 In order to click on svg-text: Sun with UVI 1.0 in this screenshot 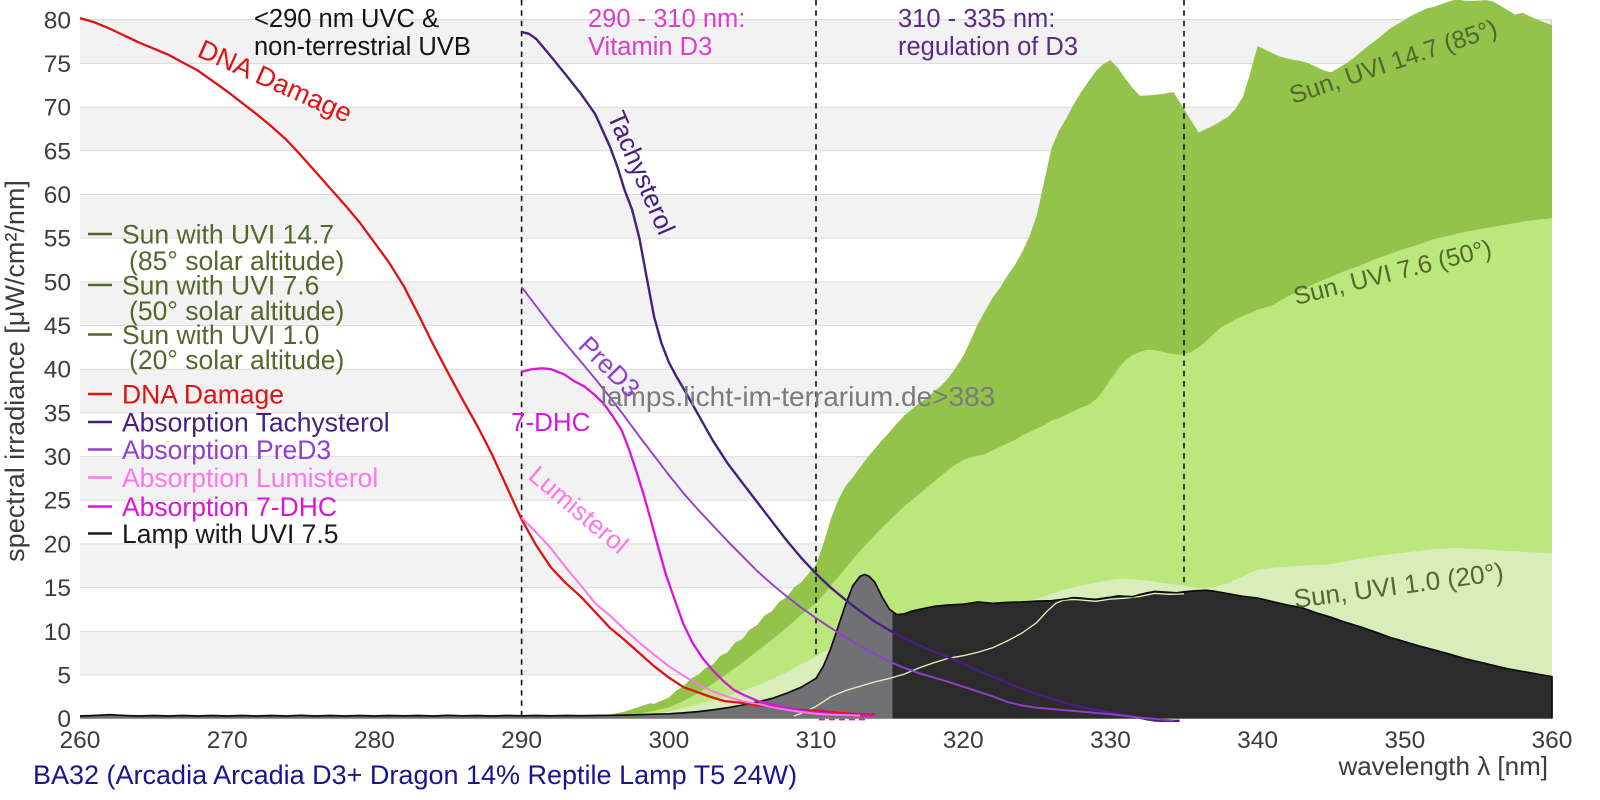, I will do `click(220, 335)`.